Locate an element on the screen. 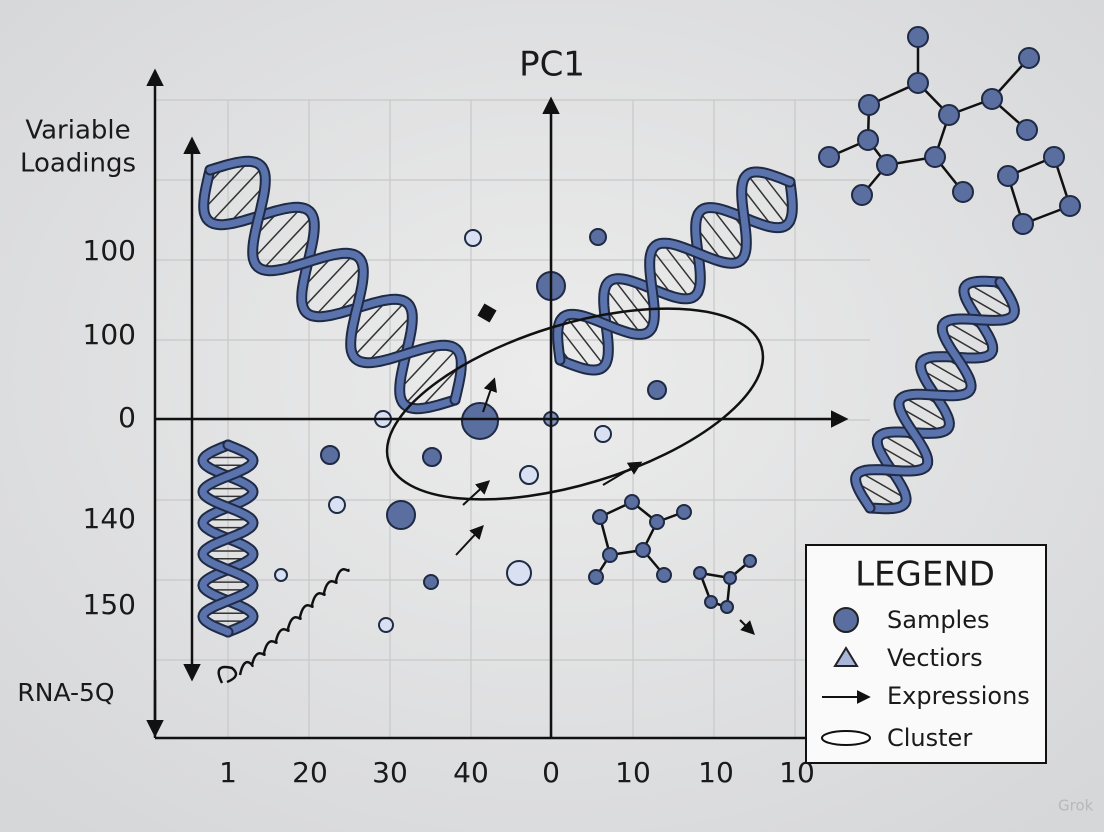 This screenshot has height=832, width=1104. diamond-marker is located at coordinates (487, 313).